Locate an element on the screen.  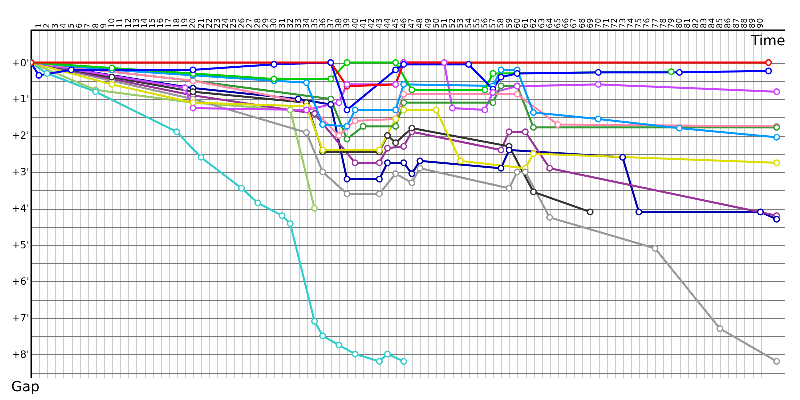
x-tick-label: 36 is located at coordinates (323, 23).